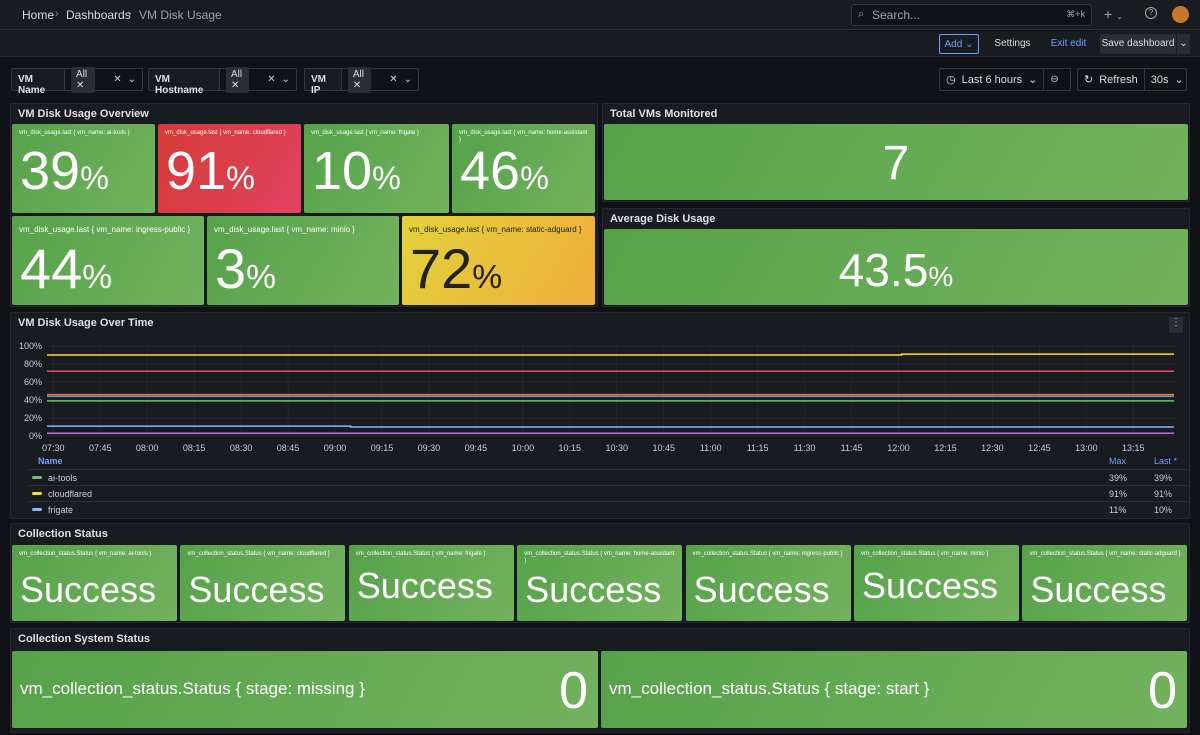 This screenshot has height=735, width=1200. I want to click on panel-average-disk-usage: Average Disk Usage 43.5%, so click(896, 257).